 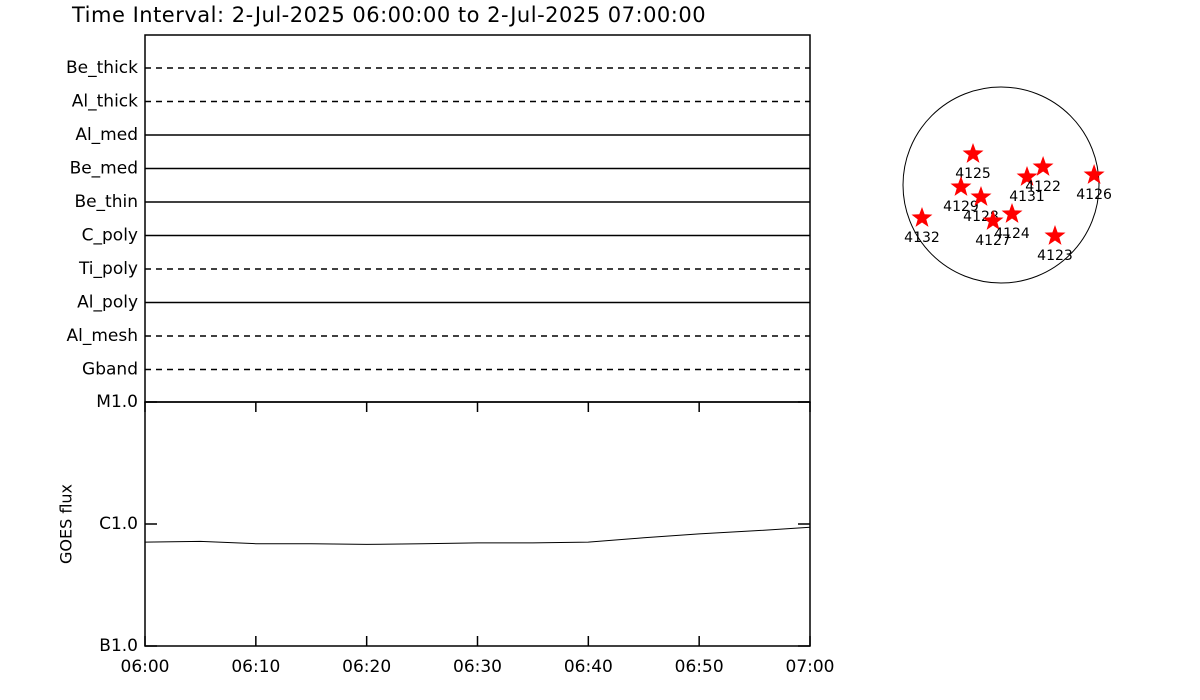 I want to click on region-label: 4124, so click(x=1012, y=234).